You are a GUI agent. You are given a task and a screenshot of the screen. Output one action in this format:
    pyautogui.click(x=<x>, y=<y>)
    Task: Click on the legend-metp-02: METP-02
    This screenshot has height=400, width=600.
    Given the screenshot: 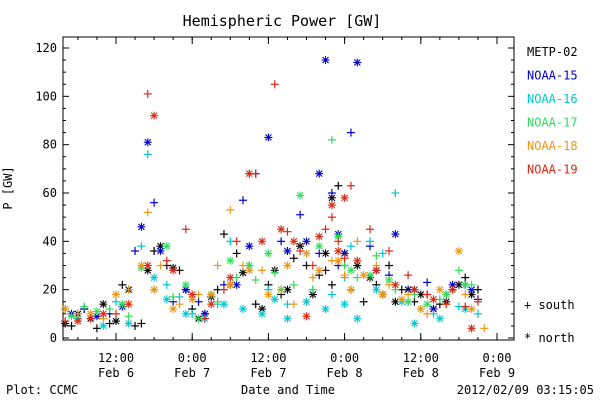 What is the action you would take?
    pyautogui.click(x=552, y=52)
    